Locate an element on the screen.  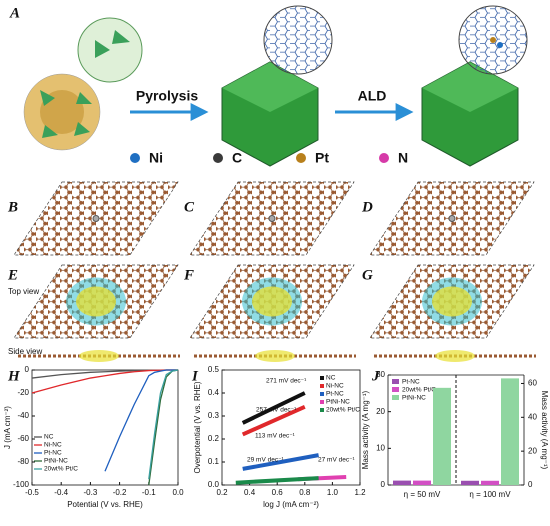
y-tick-label: 0.3 is located at coordinates (214, 415).